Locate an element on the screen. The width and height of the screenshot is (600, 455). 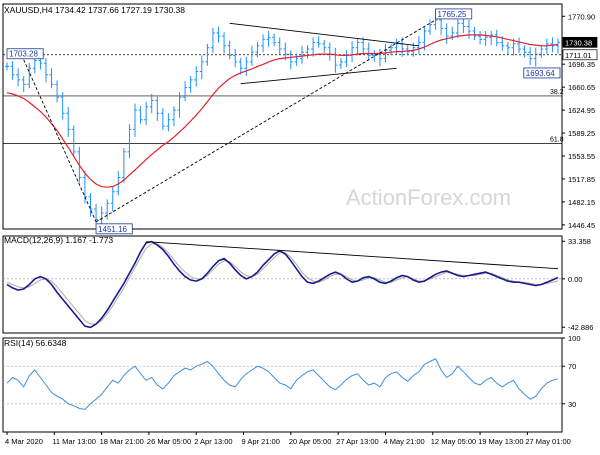
macd-trendline is located at coordinates (352, 255).